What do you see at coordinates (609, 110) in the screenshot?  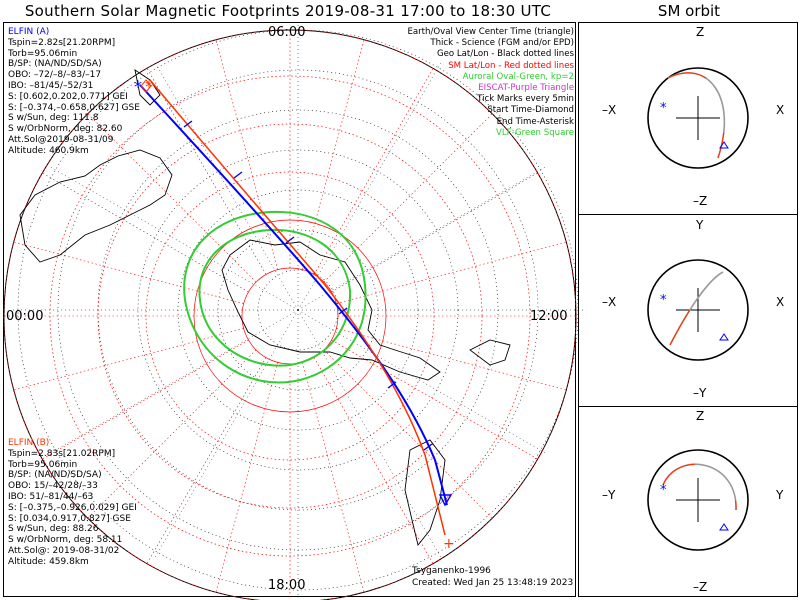 I see `panel1-left-label: –X` at bounding box center [609, 110].